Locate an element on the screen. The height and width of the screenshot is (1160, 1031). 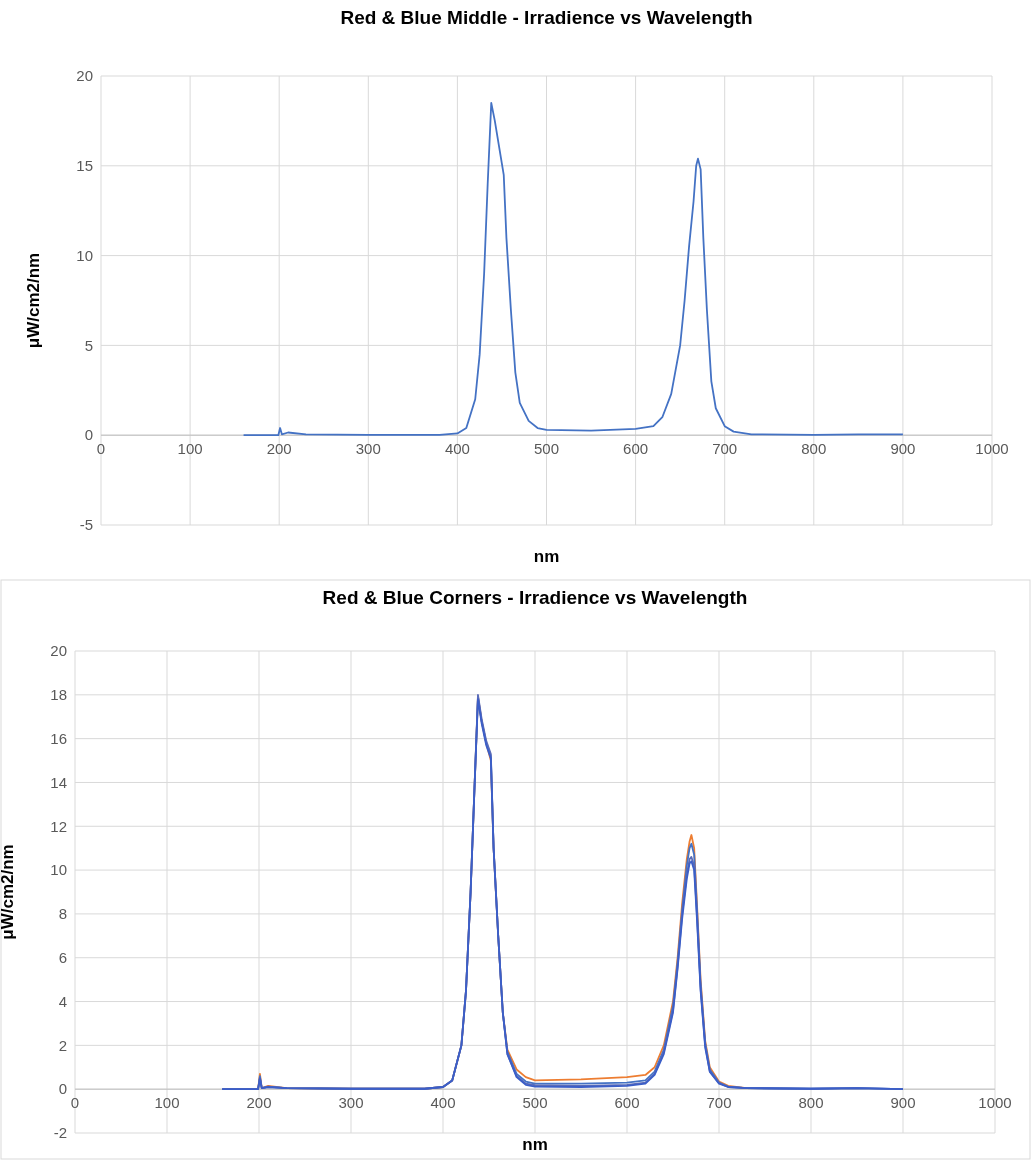
y-tick-label: 2 is located at coordinates (62, 1045).